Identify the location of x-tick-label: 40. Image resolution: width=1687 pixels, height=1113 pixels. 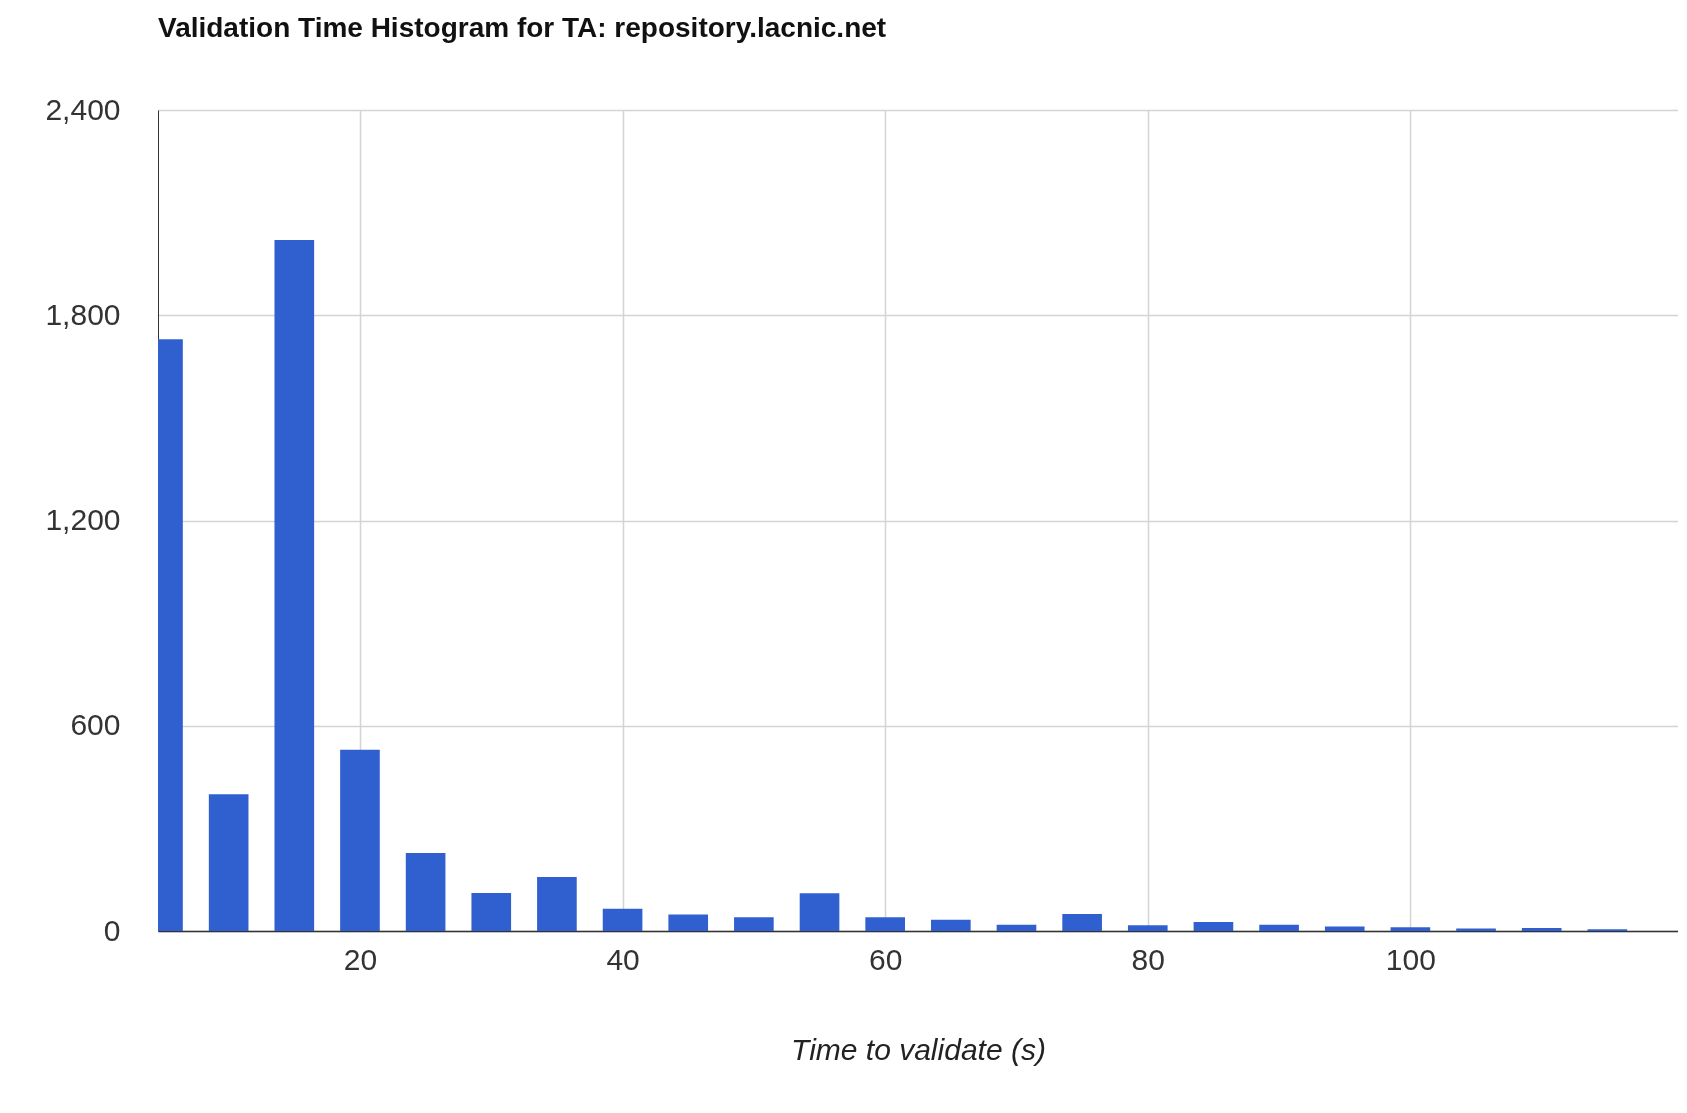
(623, 959).